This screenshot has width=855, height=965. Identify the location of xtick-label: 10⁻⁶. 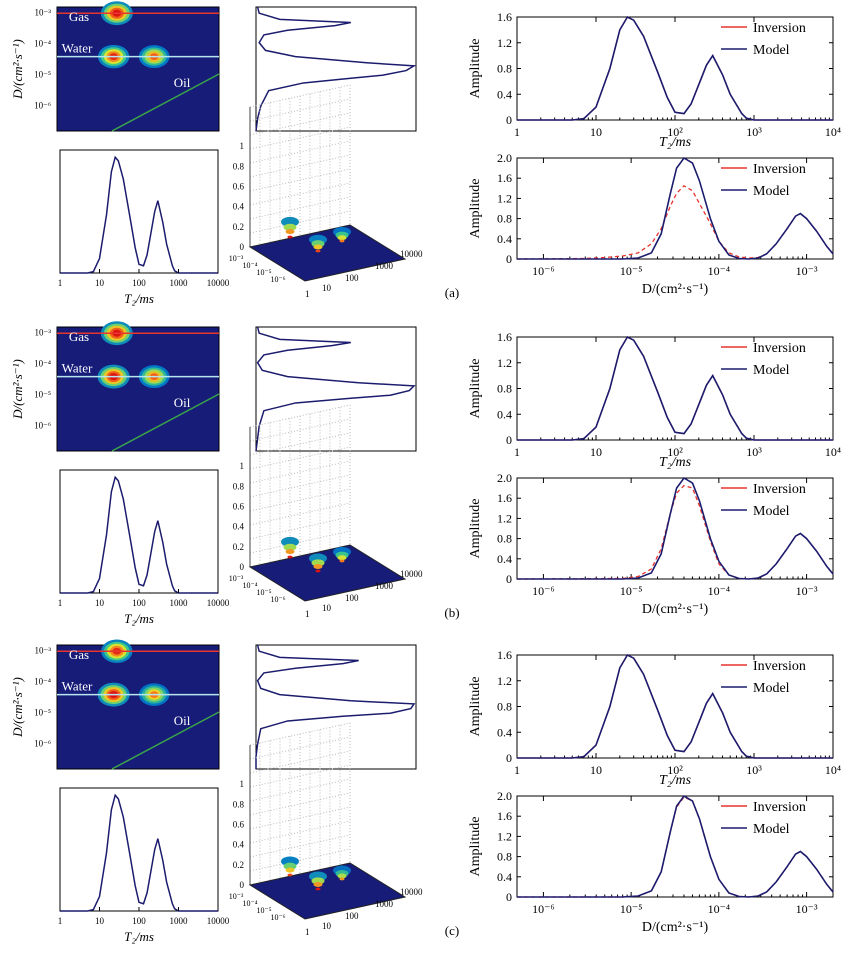
(543, 591).